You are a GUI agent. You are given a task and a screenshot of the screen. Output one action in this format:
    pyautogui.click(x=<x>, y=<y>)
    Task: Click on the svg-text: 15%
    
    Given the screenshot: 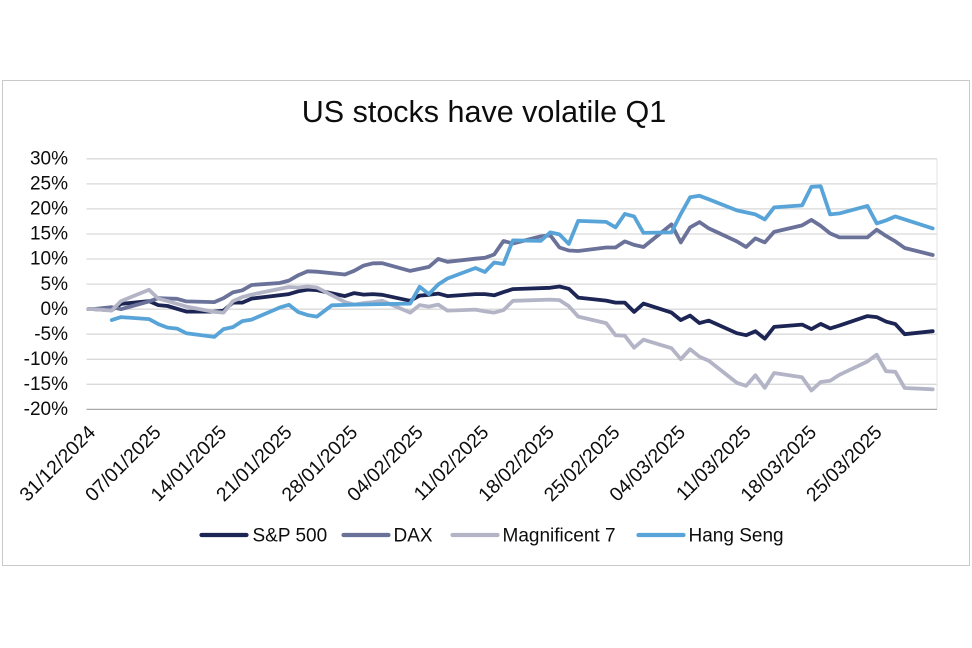 What is the action you would take?
    pyautogui.click(x=49, y=234)
    